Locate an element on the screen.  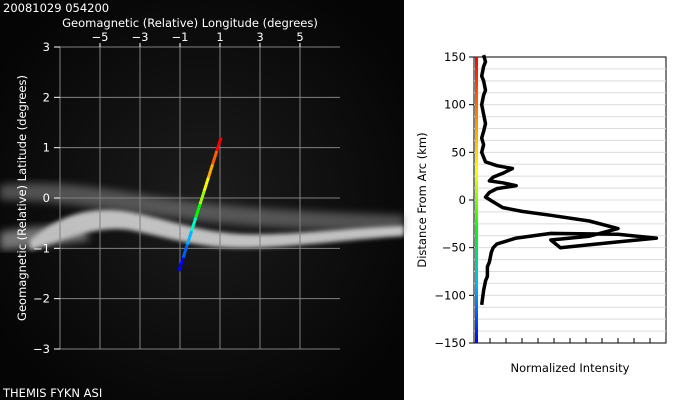
x-tick-label: −1 is located at coordinates (180, 37).